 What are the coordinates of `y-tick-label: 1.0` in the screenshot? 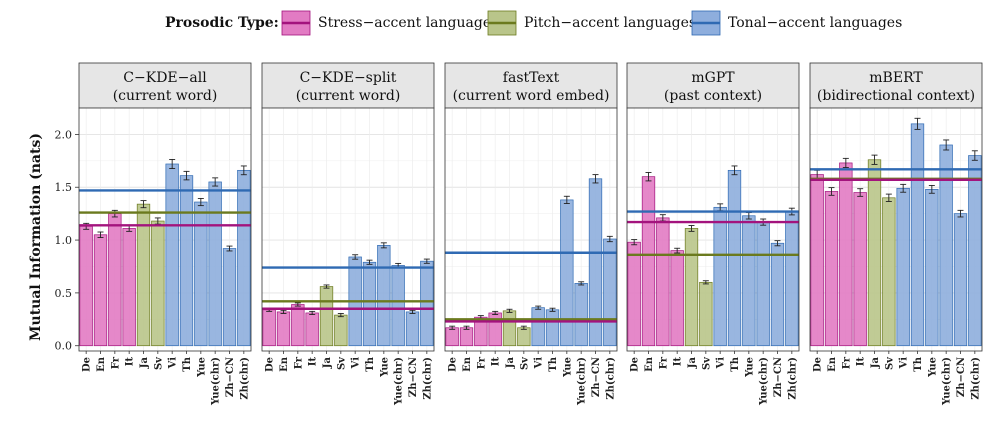 It's located at (64, 240).